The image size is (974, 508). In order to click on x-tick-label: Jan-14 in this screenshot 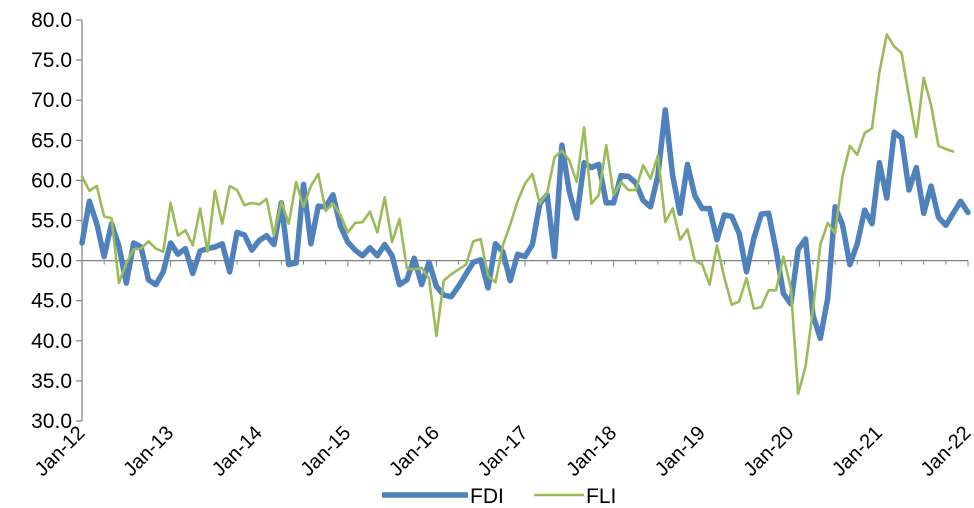, I will do `click(237, 451)`.